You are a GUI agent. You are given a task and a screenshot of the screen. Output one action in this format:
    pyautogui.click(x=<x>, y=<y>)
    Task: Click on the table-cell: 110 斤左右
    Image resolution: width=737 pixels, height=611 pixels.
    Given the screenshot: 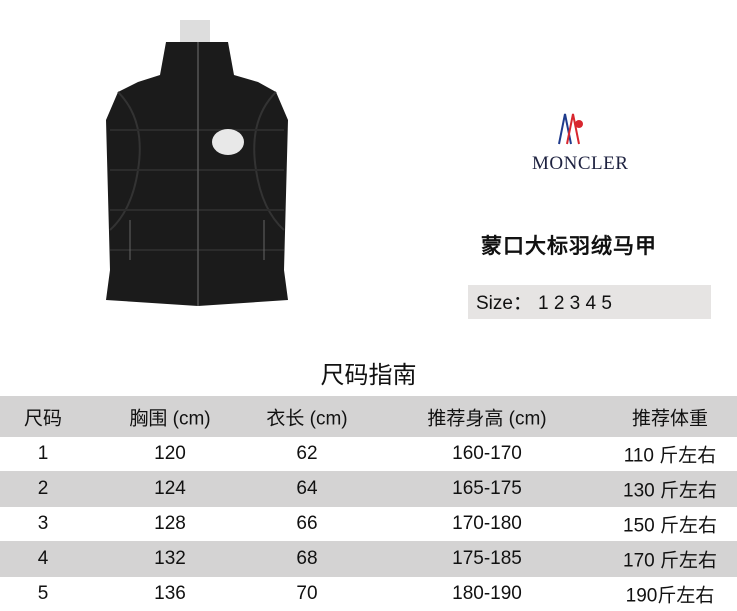 What is the action you would take?
    pyautogui.click(x=670, y=456)
    